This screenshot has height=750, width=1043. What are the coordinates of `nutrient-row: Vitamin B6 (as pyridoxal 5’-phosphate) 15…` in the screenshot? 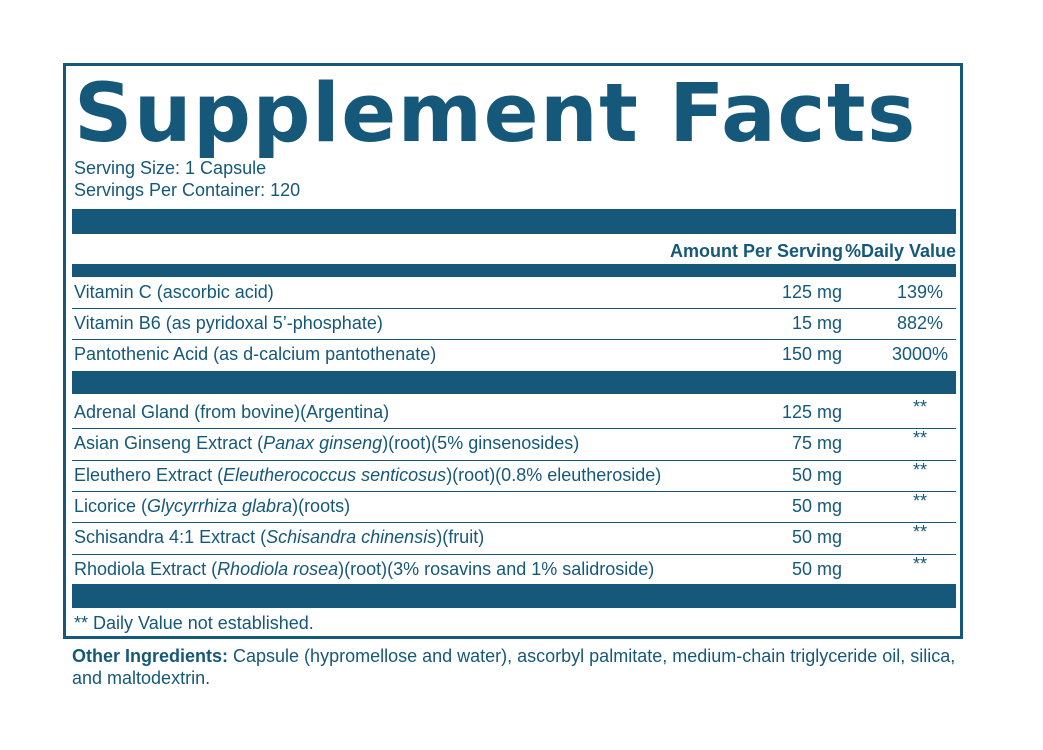 It's located at (515, 323).